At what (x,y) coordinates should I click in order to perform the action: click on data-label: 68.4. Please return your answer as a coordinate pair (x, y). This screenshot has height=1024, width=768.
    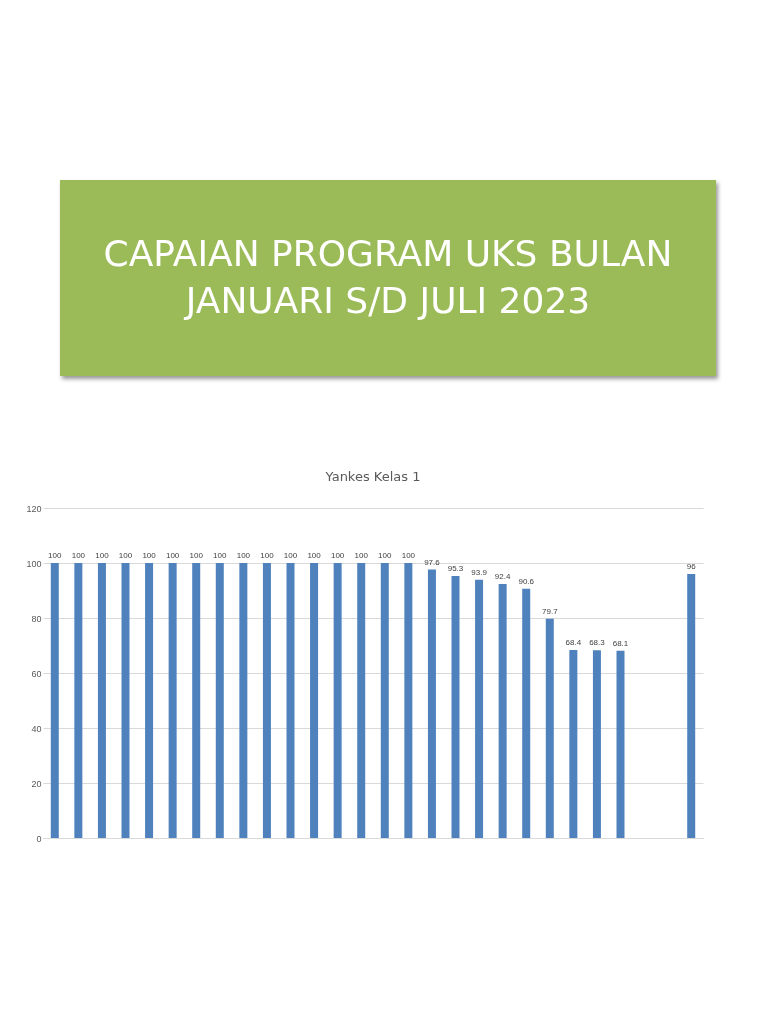
    Looking at the image, I should click on (573, 642).